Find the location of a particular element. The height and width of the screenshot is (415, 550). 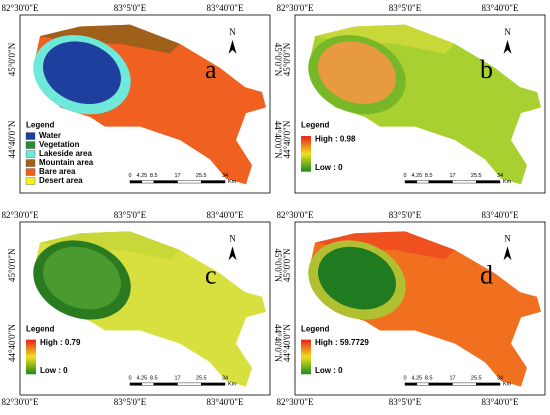

legend-label: Desert area is located at coordinates (61, 180).